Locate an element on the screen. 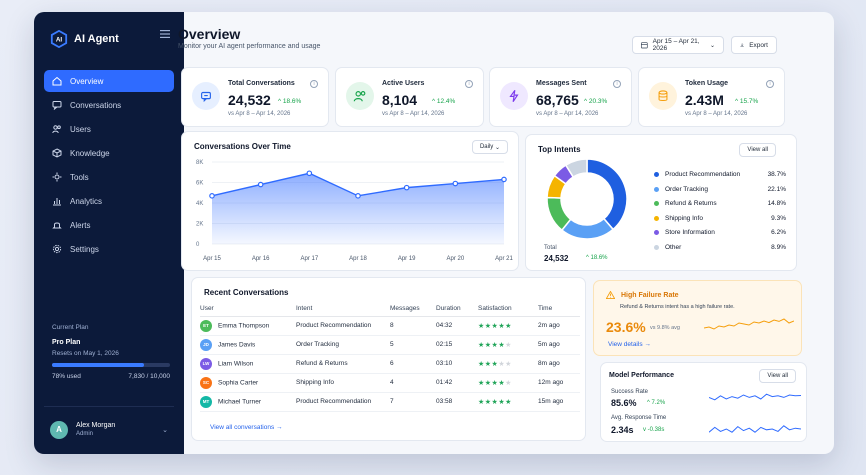 The height and width of the screenshot is (475, 866). period-dropdown: Daily ⌄ is located at coordinates (489, 147).